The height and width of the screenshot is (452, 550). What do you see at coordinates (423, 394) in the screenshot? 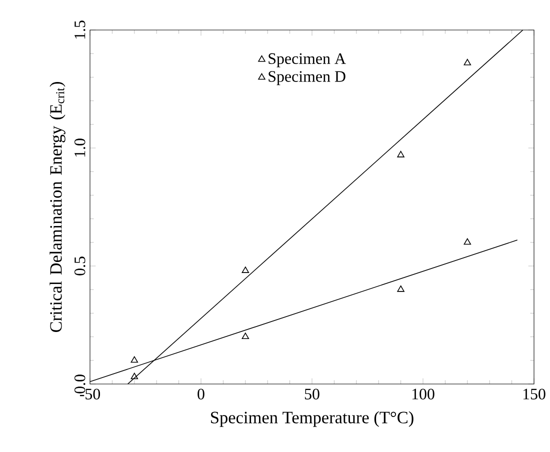
I see `x-tick-label: 100` at bounding box center [423, 394].